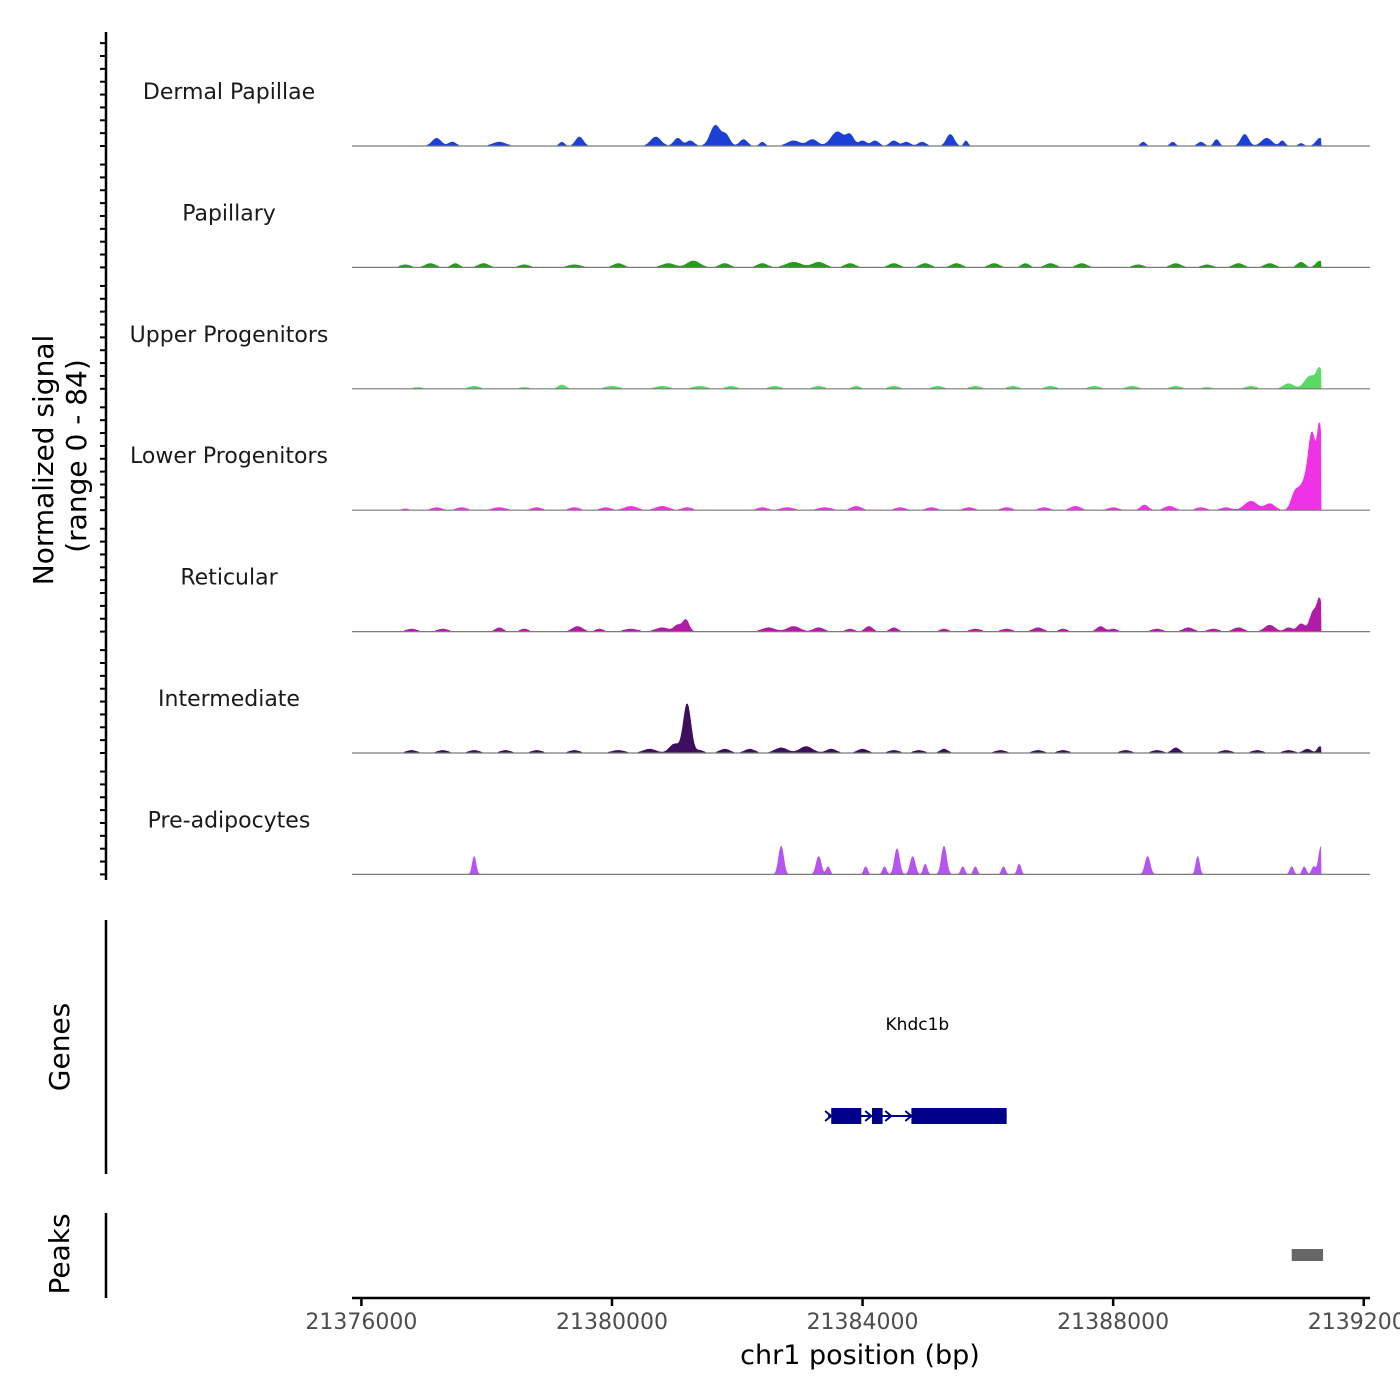 The height and width of the screenshot is (1400, 1400). I want to click on peaks-track, so click(1307, 1255).